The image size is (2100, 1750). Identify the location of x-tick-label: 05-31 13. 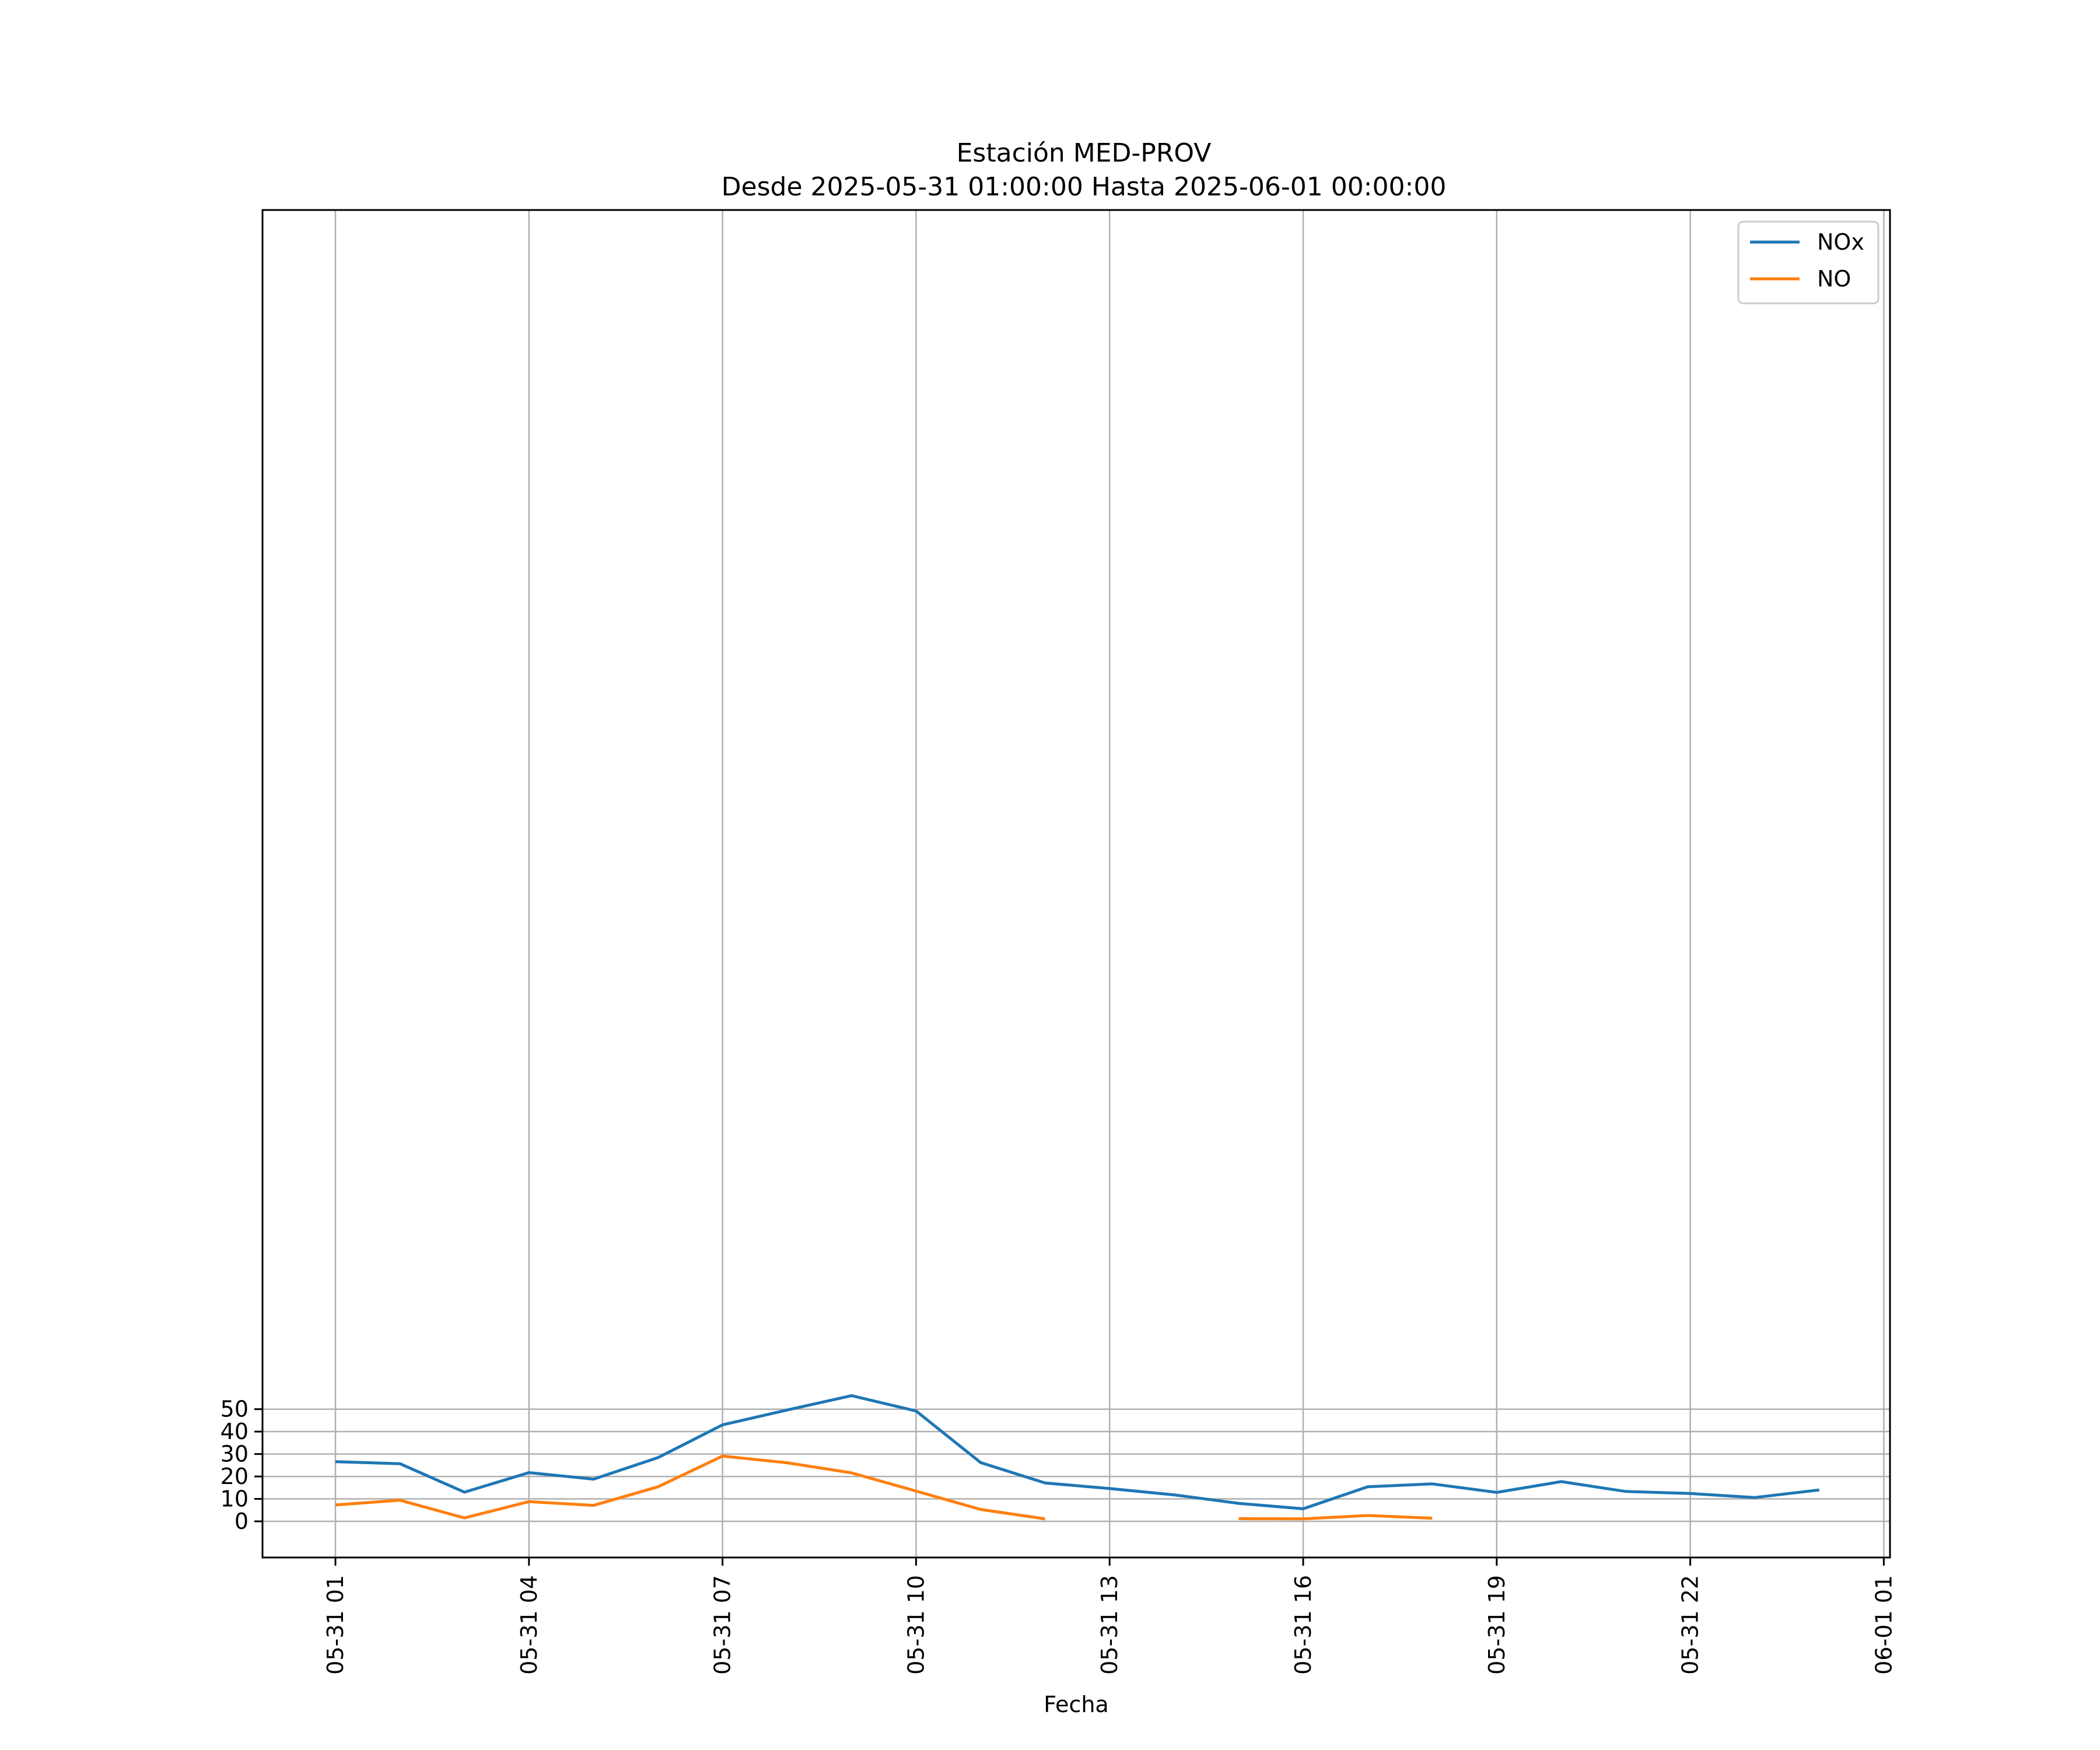
(1109, 1625).